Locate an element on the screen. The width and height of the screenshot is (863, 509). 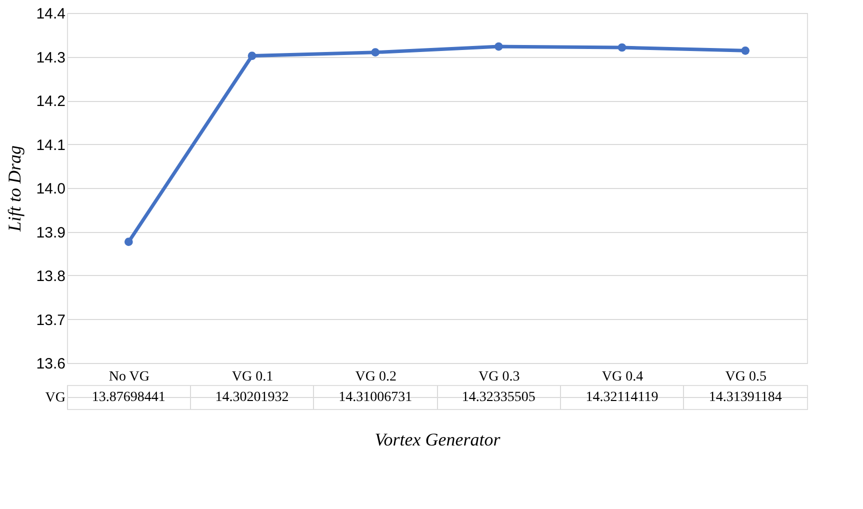
x-tick-label: VG 0.1 is located at coordinates (253, 377).